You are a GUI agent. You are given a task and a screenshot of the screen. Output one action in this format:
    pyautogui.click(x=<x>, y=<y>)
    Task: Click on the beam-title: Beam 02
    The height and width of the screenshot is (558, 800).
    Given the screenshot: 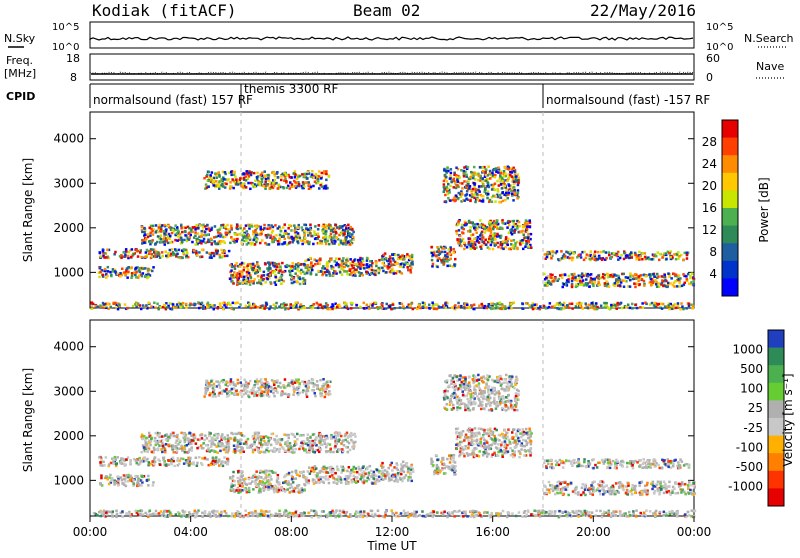 What is the action you would take?
    pyautogui.click(x=386, y=10)
    